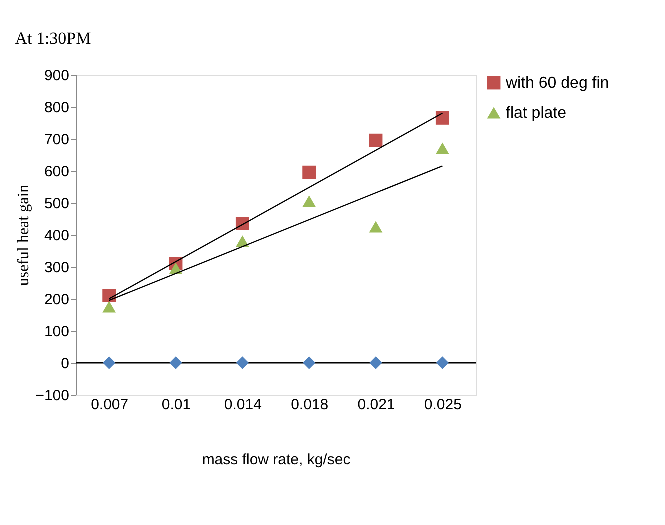  Describe the element at coordinates (443, 405) in the screenshot. I see `x-tick-label: 0.025` at that location.